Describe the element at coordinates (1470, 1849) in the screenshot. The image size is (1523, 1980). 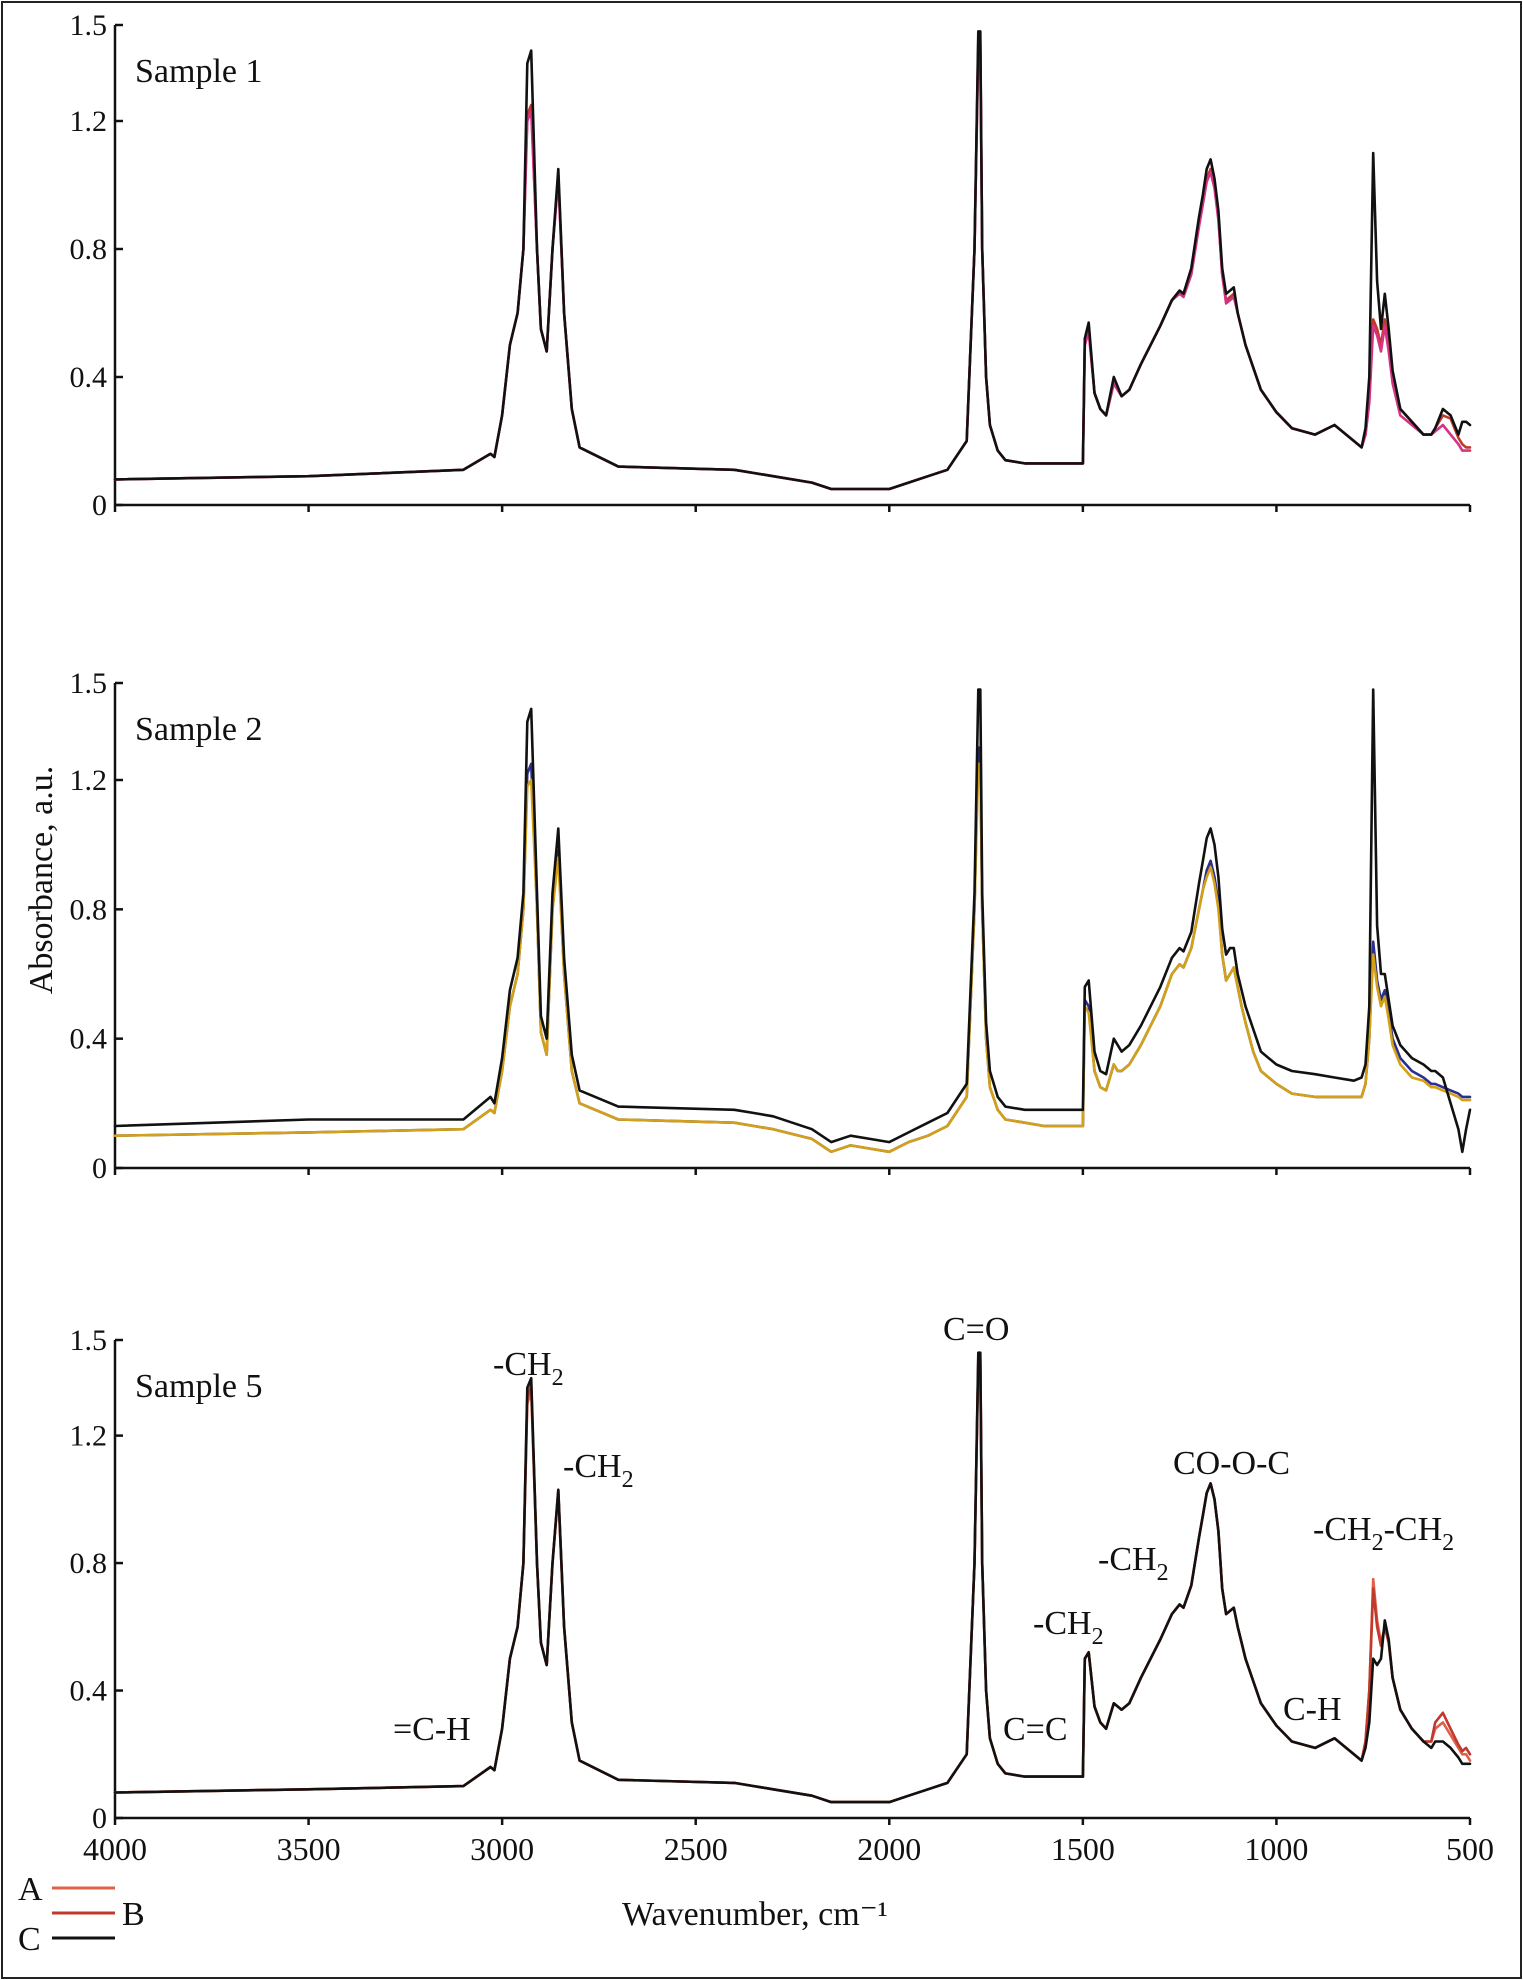
I see `x-tick-label: 500` at that location.